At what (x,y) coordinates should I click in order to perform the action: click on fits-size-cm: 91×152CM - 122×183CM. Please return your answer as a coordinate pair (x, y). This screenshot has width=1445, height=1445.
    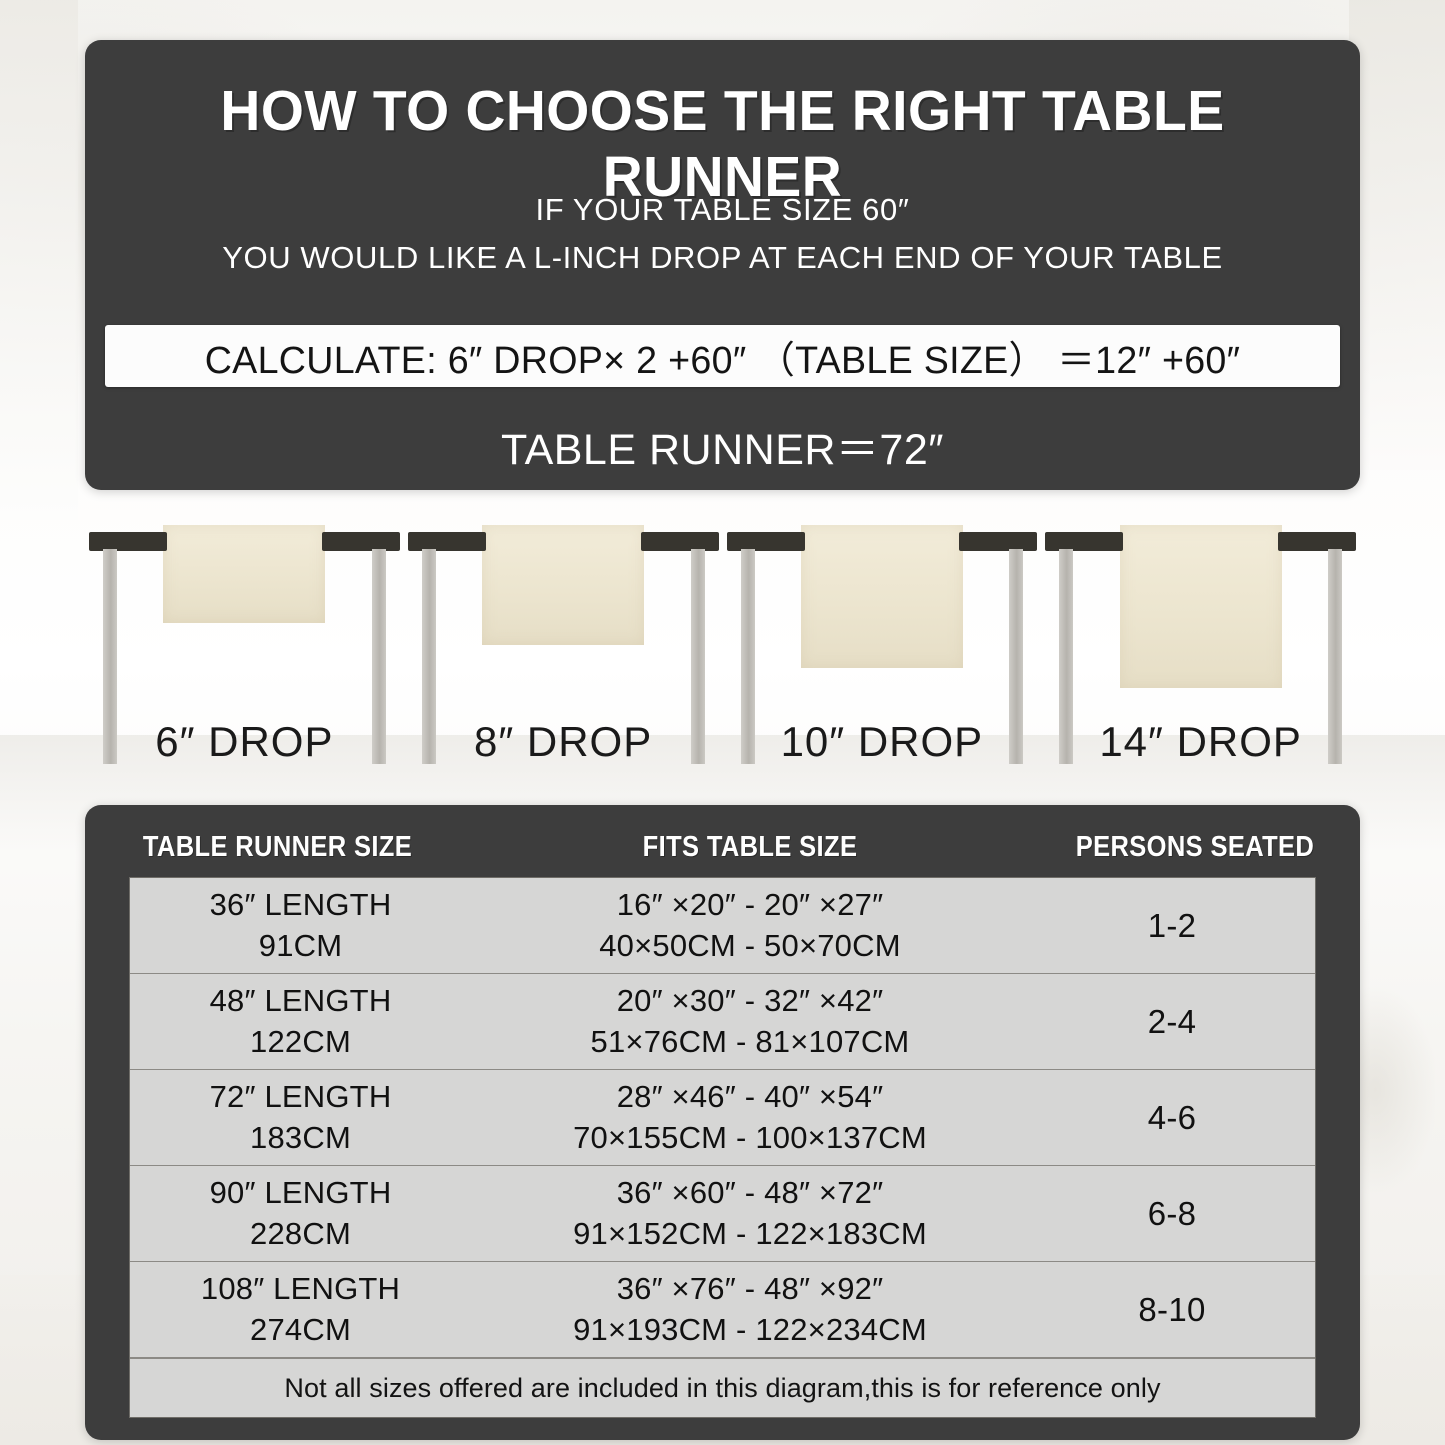
    Looking at the image, I should click on (750, 1233).